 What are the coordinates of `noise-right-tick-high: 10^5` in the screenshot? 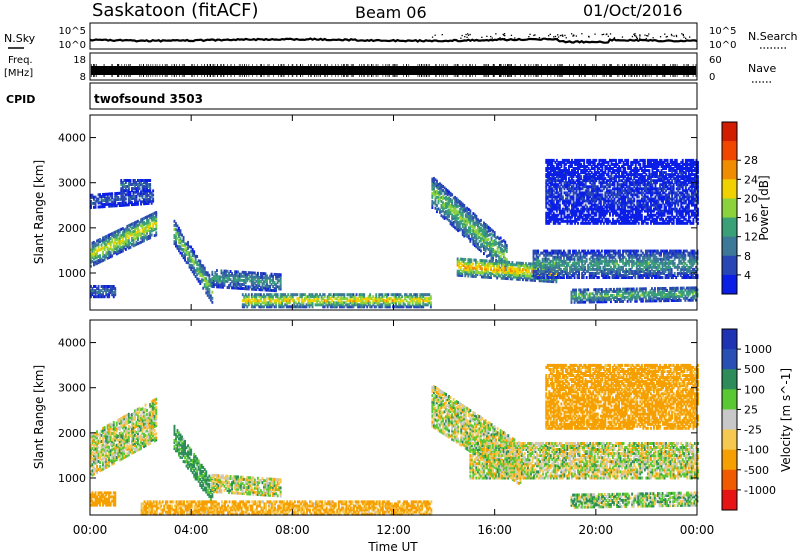 It's located at (722, 31).